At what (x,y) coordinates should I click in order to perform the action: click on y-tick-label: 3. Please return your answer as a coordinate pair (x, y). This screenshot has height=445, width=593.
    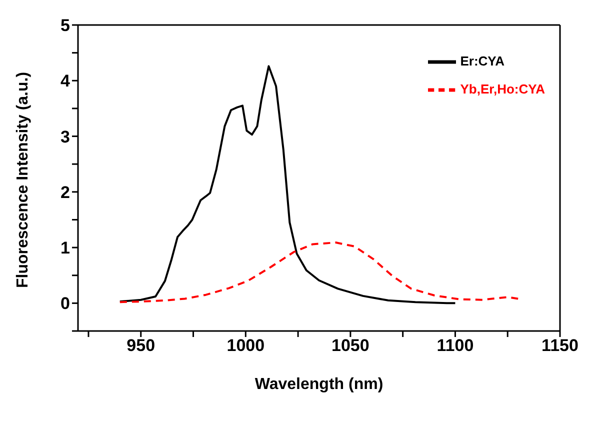
    Looking at the image, I should click on (65, 136).